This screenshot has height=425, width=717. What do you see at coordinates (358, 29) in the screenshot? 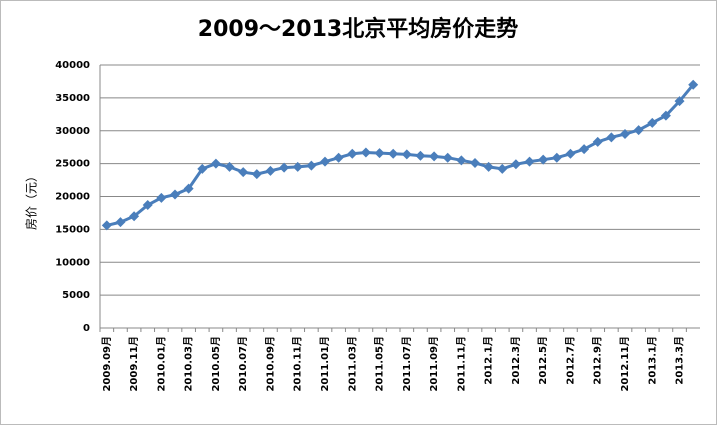
I see `chart-title: 2009～2013北京平均房价走势` at bounding box center [358, 29].